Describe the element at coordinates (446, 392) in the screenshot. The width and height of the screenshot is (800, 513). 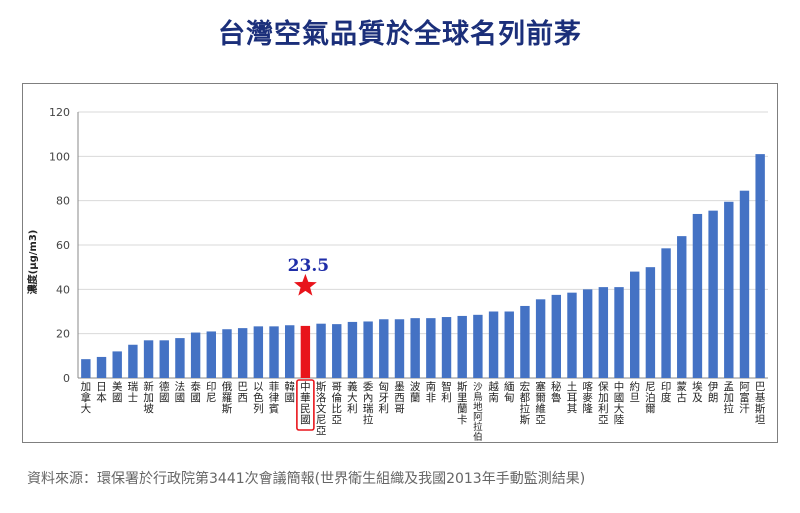
I see `x-tick-label: 智利` at that location.